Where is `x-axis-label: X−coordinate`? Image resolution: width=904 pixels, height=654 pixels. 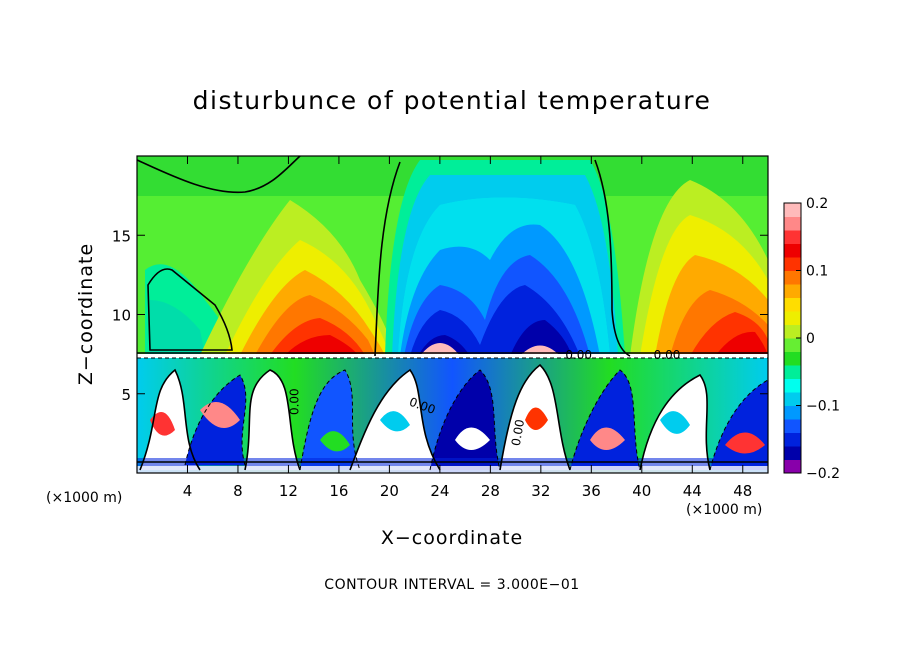
x-axis-label: X−coordinate is located at coordinates (452, 538).